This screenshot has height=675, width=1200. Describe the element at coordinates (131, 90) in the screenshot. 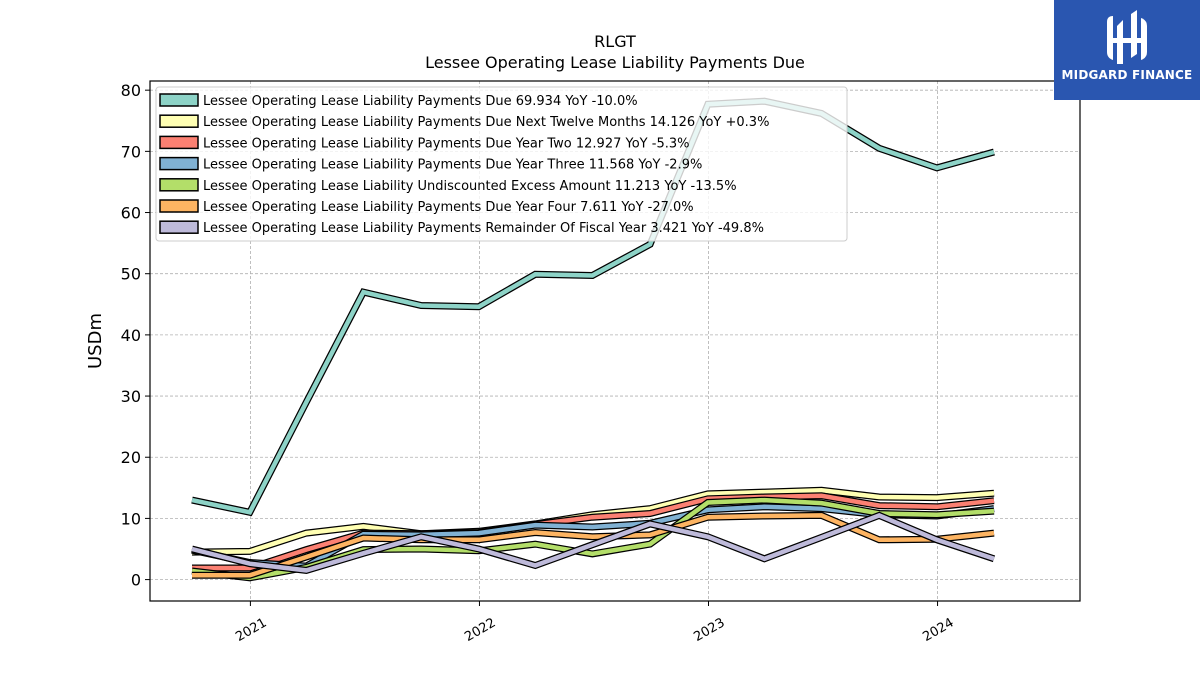

I see `y-tick-label: 80` at that location.